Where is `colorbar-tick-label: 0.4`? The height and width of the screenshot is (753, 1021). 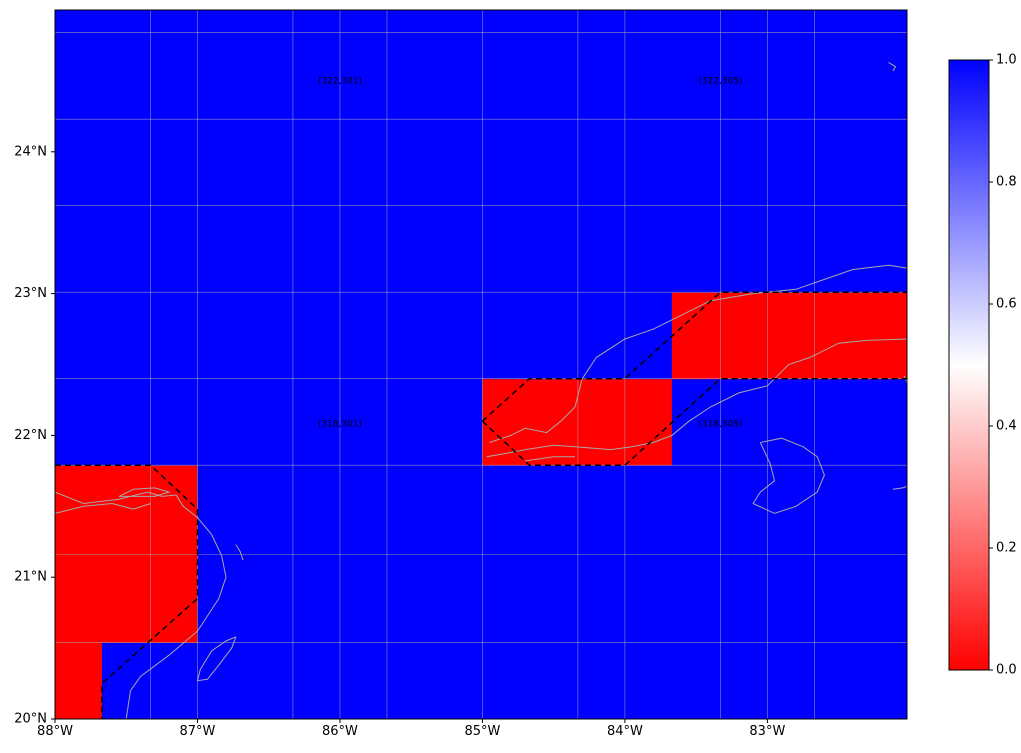
colorbar-tick-label: 0.4 is located at coordinates (1006, 426).